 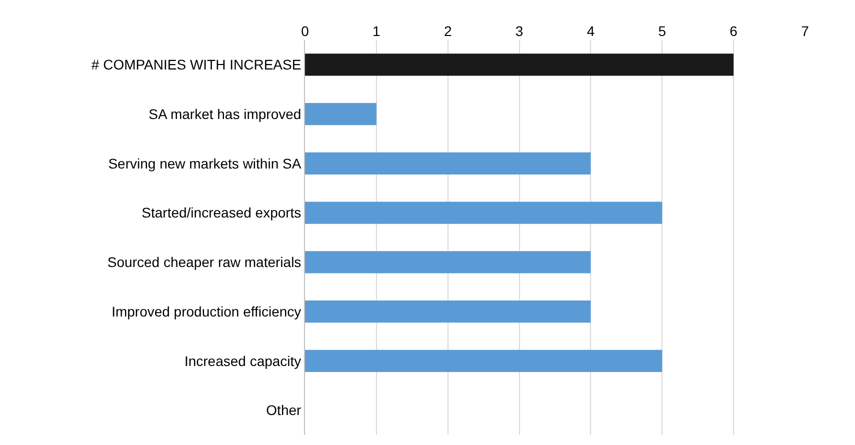 I want to click on y-tick-label: SA market has improved, so click(x=225, y=114).